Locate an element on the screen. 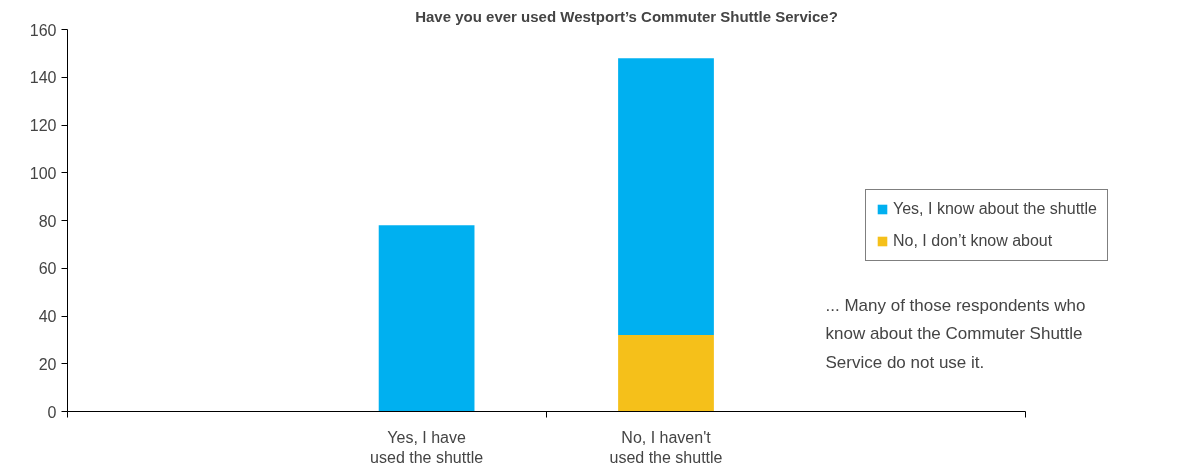 This screenshot has height=468, width=1189. annotation: ... Many of those respondents who know about the Commuter Shuttle Service do not use it. is located at coordinates (955, 333).